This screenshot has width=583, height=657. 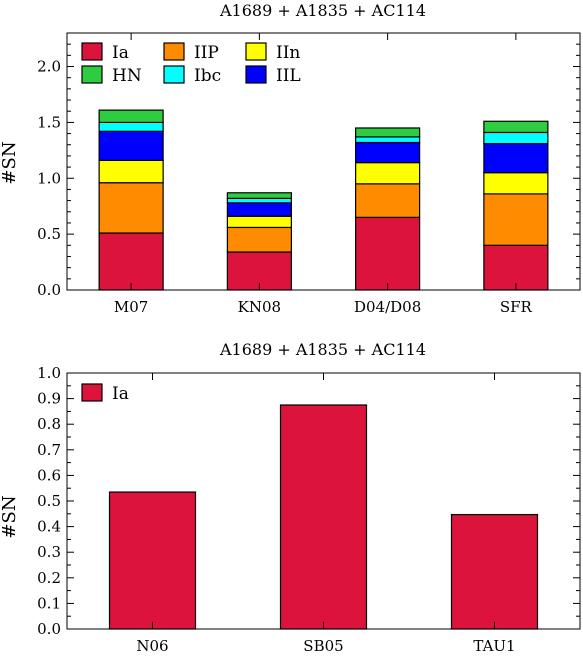 What do you see at coordinates (105, 393) in the screenshot?
I see `legend: Ia` at bounding box center [105, 393].